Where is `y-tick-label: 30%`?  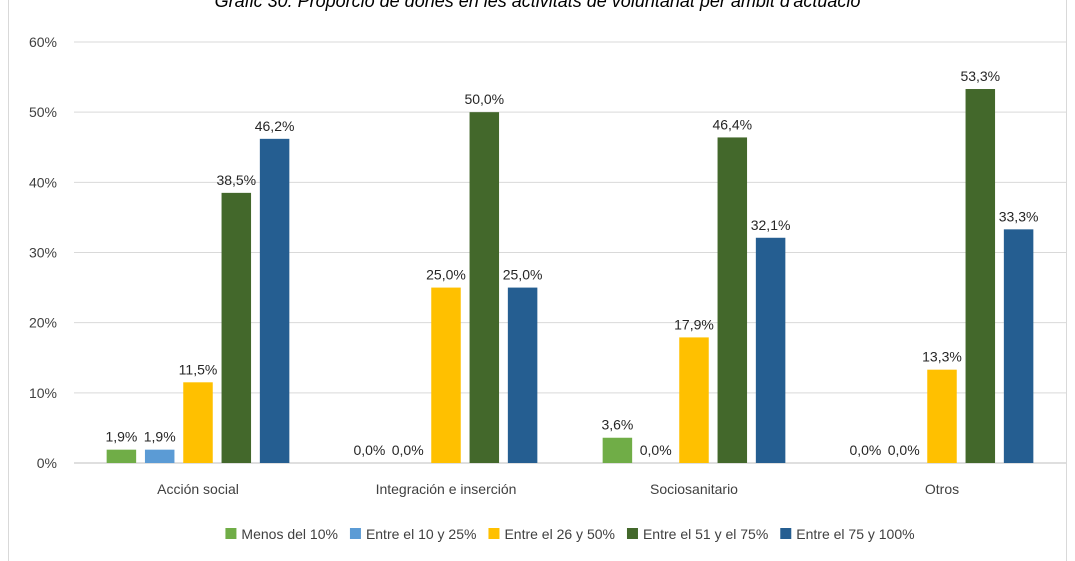 y-tick-label: 30% is located at coordinates (43, 253).